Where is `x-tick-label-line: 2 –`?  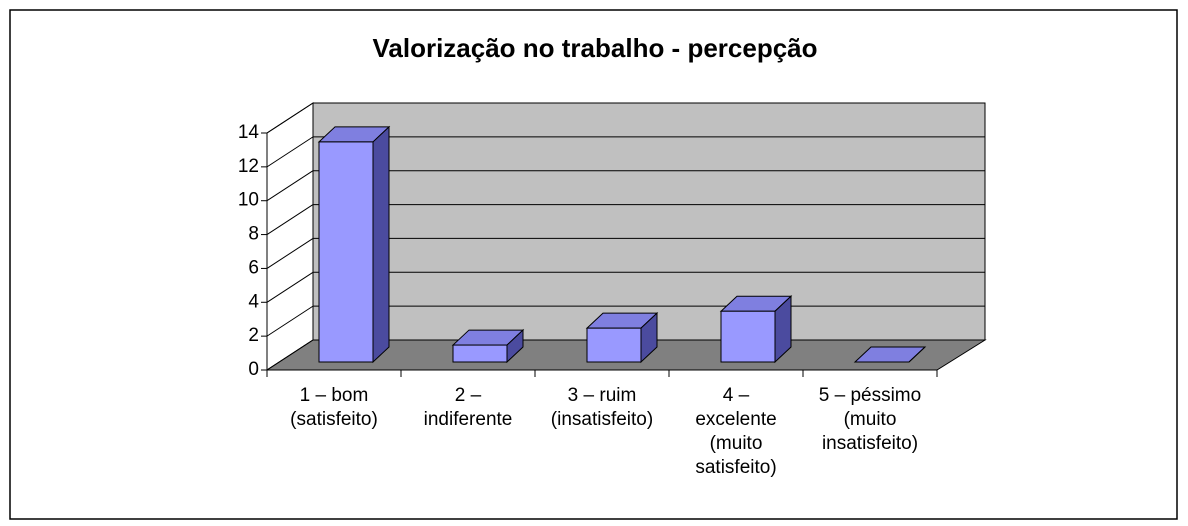
x-tick-label-line: 2 – is located at coordinates (468, 395).